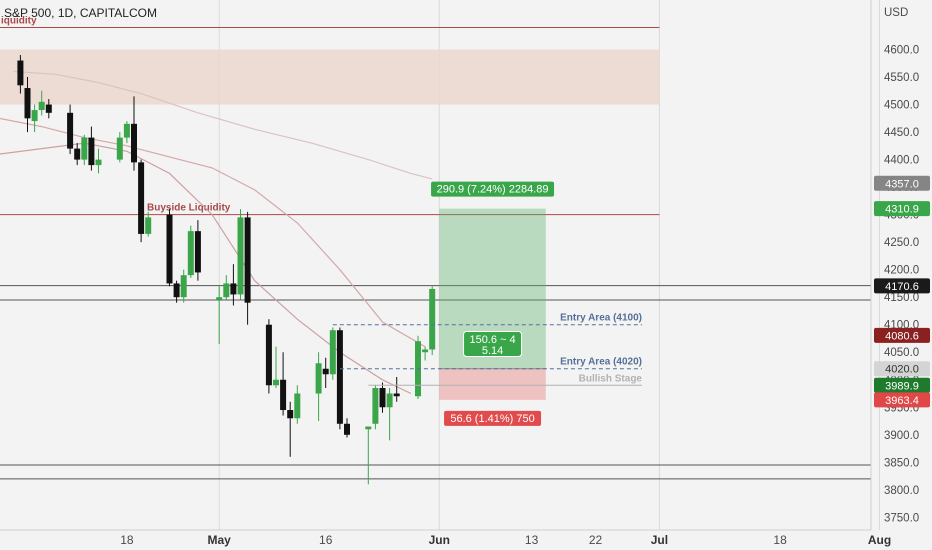 This screenshot has width=932, height=550. What do you see at coordinates (326, 540) in the screenshot?
I see `time-tick-label: 16` at bounding box center [326, 540].